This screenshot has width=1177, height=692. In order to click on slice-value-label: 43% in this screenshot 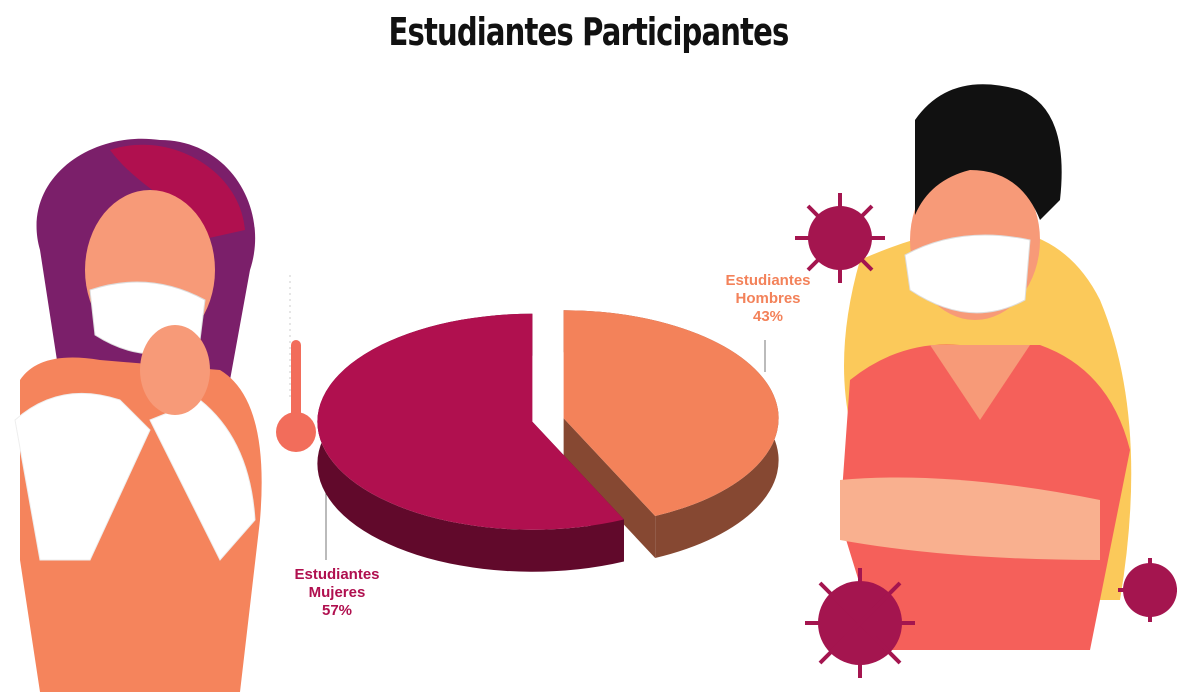, I will do `click(768, 316)`.